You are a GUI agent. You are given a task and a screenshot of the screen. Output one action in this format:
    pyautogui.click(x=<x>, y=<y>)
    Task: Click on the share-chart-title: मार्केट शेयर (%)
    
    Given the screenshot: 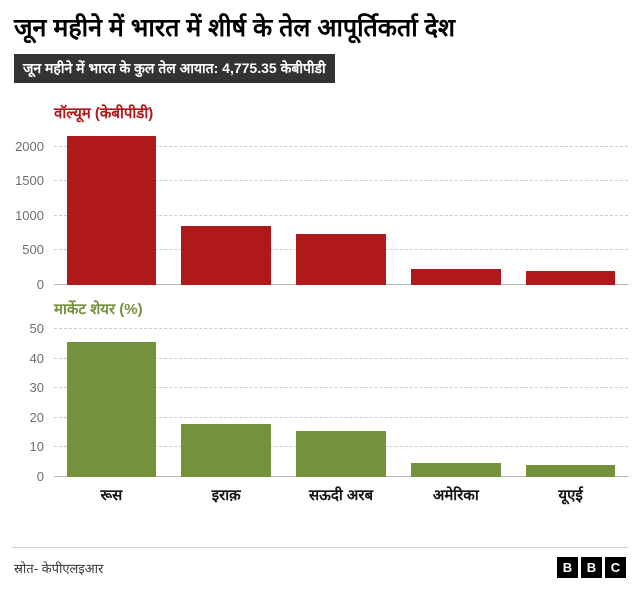 What is the action you would take?
    pyautogui.click(x=98, y=309)
    